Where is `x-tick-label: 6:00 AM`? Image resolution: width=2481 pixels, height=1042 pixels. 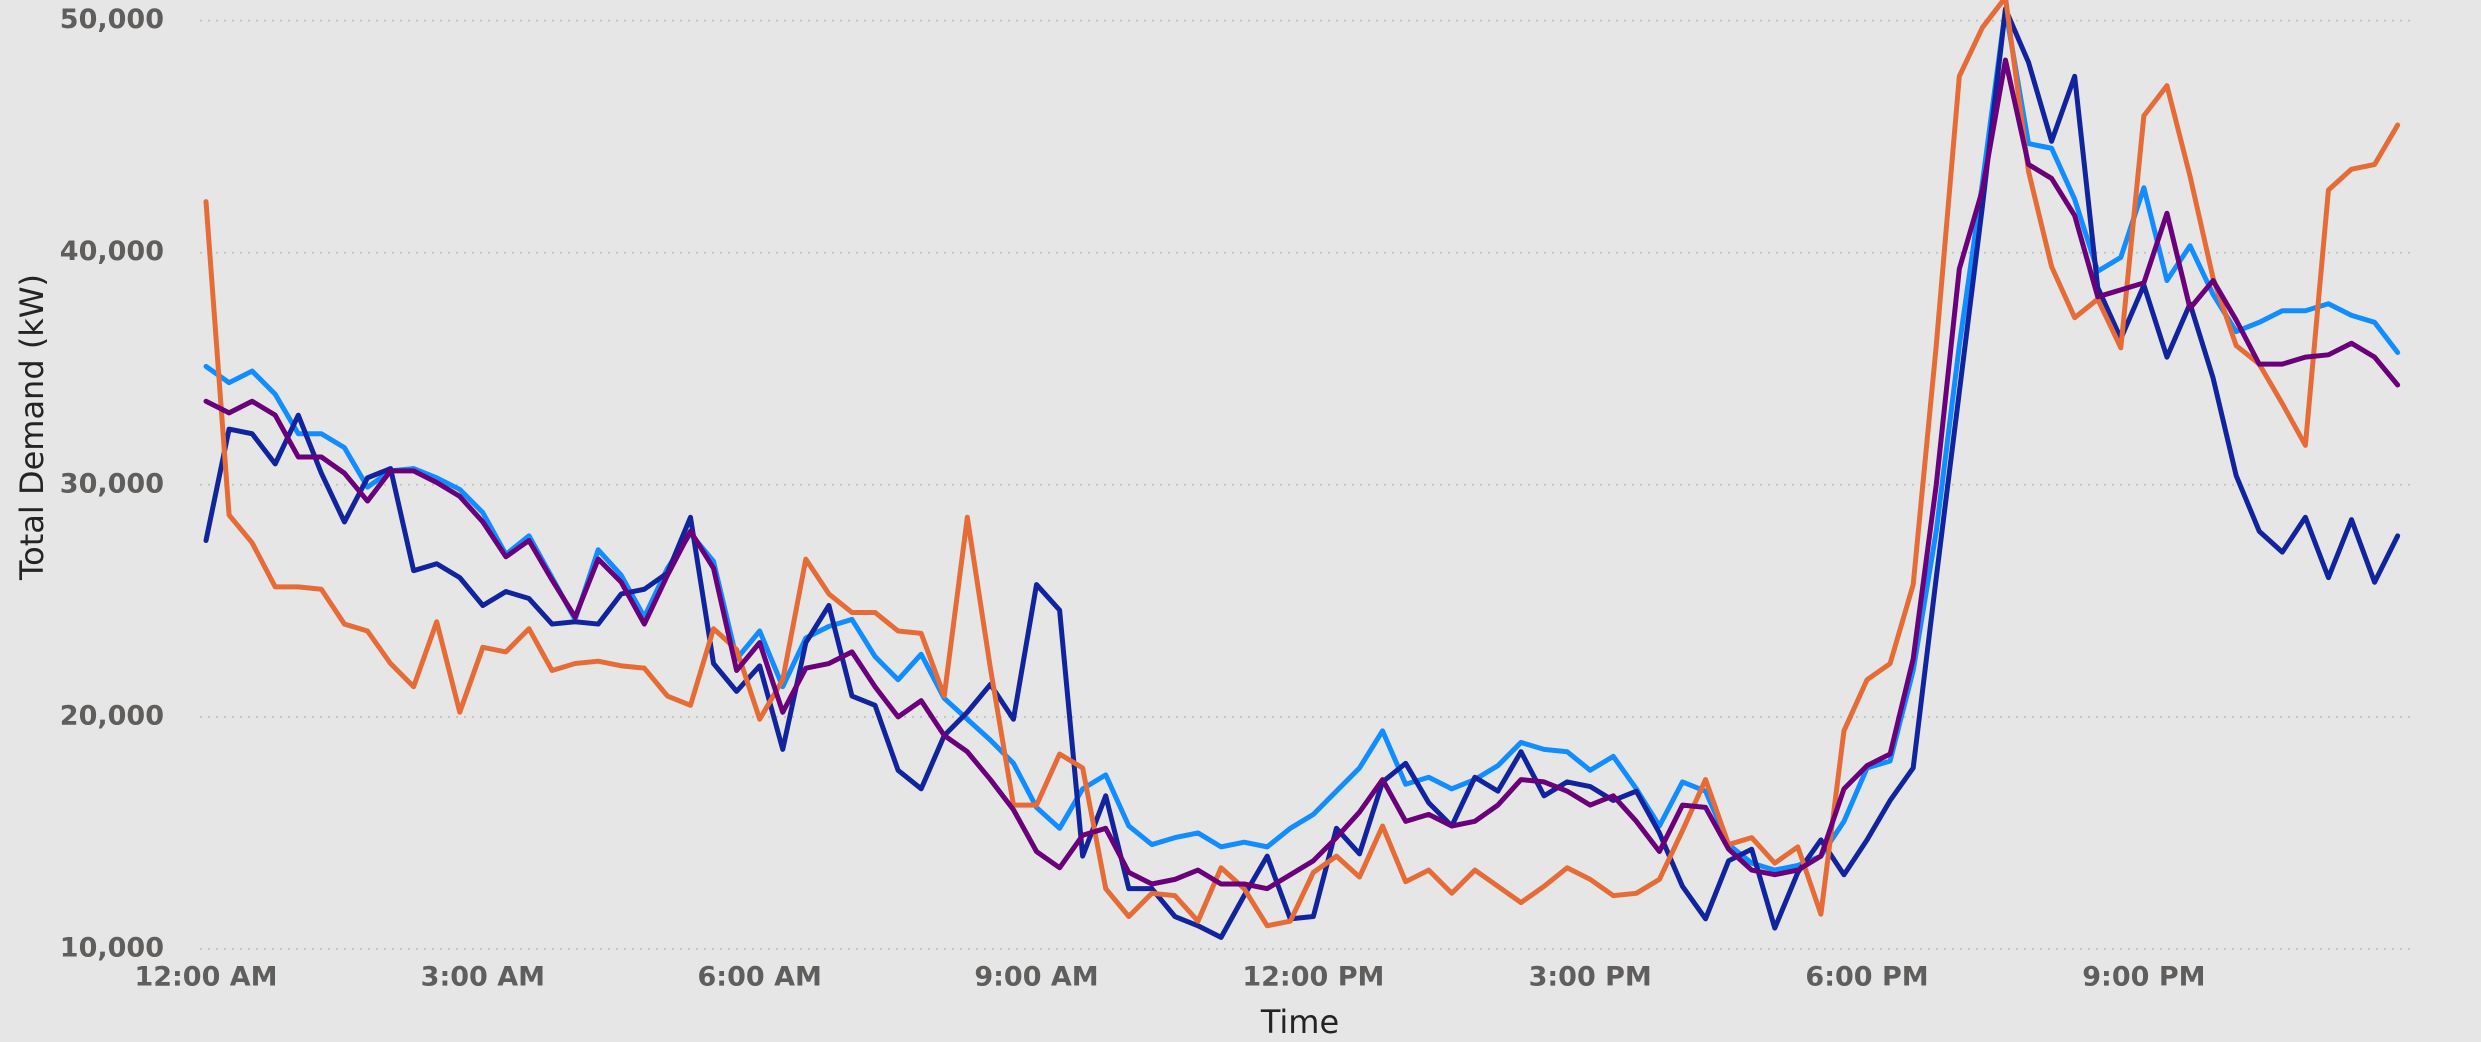
x-tick-label: 6:00 AM is located at coordinates (760, 977).